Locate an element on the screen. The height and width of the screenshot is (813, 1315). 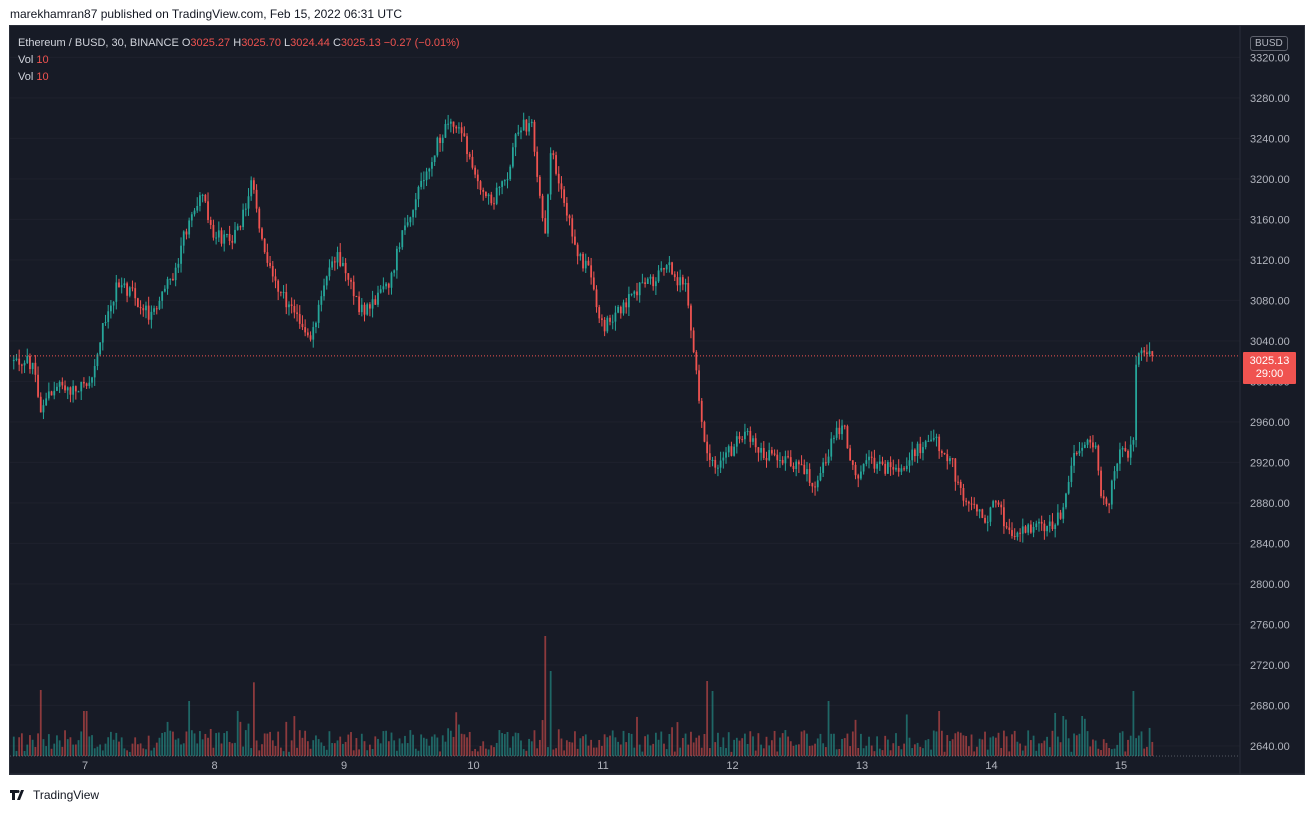
footer-brand: TradingView is located at coordinates (54, 795).